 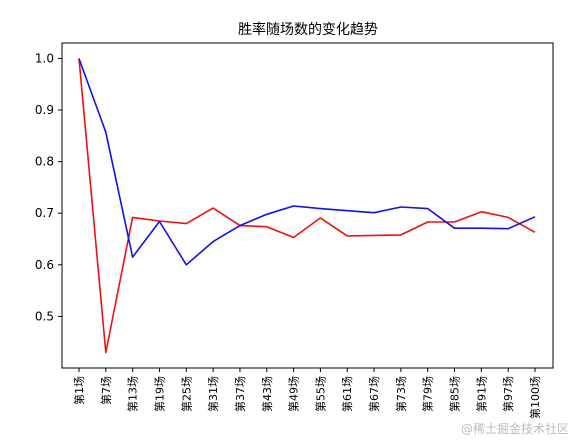 What do you see at coordinates (401, 394) in the screenshot?
I see `x-tick-label: 第73场` at bounding box center [401, 394].